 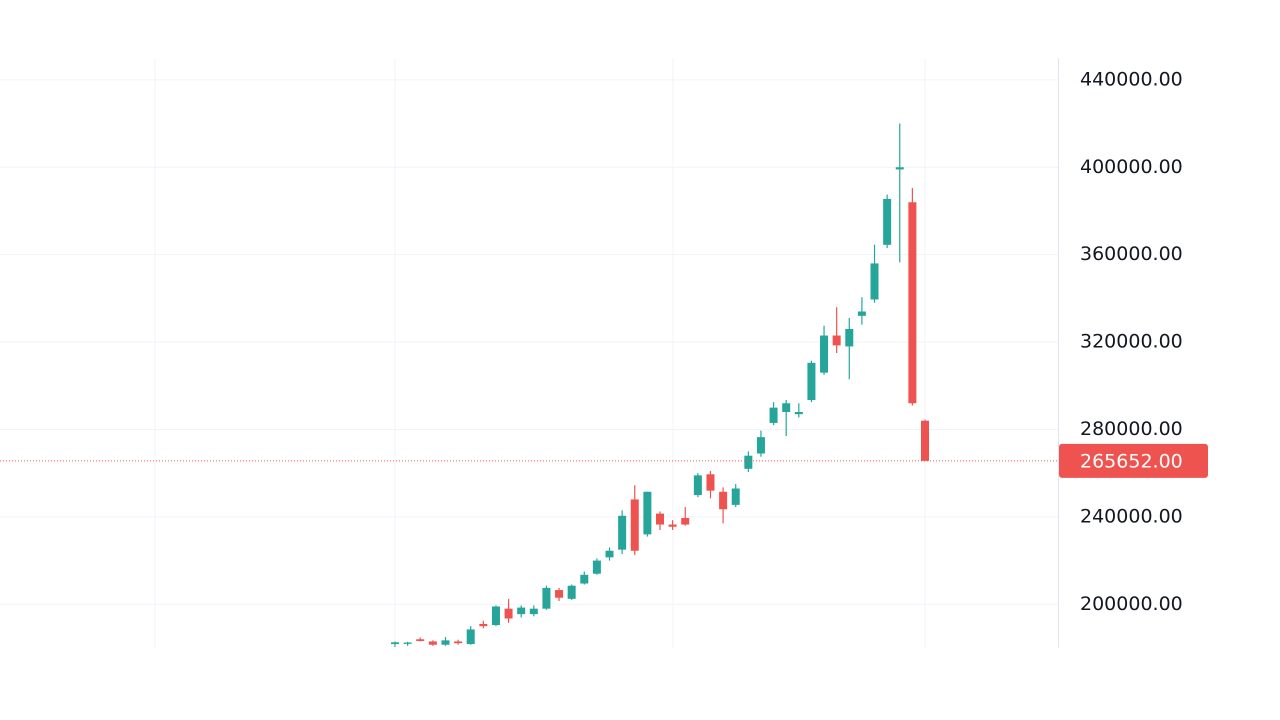 I want to click on y-tick-label: 320000.00, so click(x=1131, y=342).